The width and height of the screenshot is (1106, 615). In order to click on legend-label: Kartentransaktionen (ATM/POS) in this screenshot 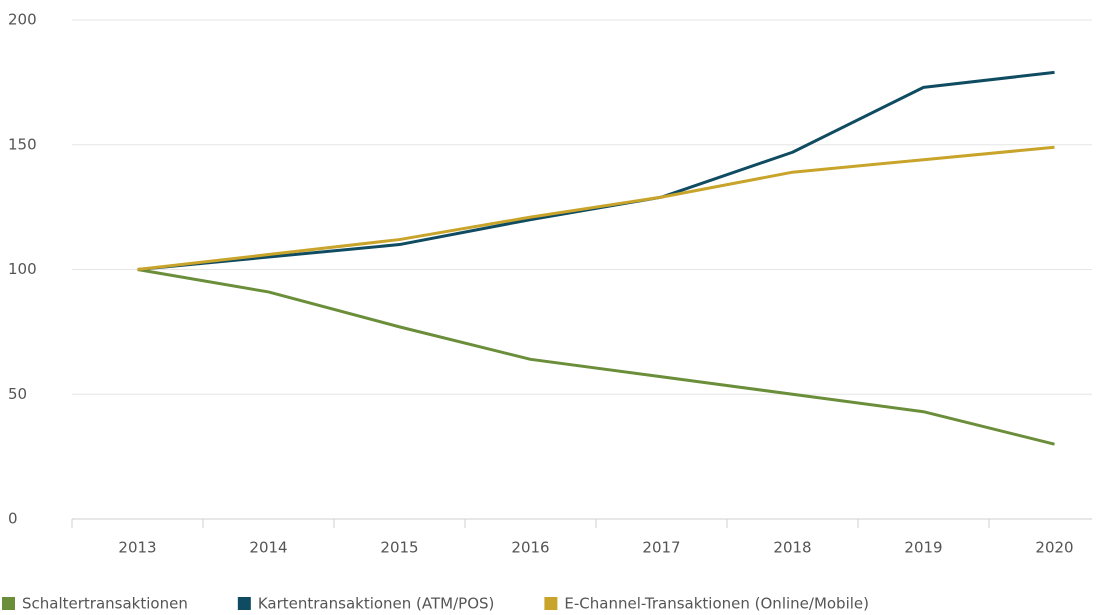, I will do `click(376, 604)`.